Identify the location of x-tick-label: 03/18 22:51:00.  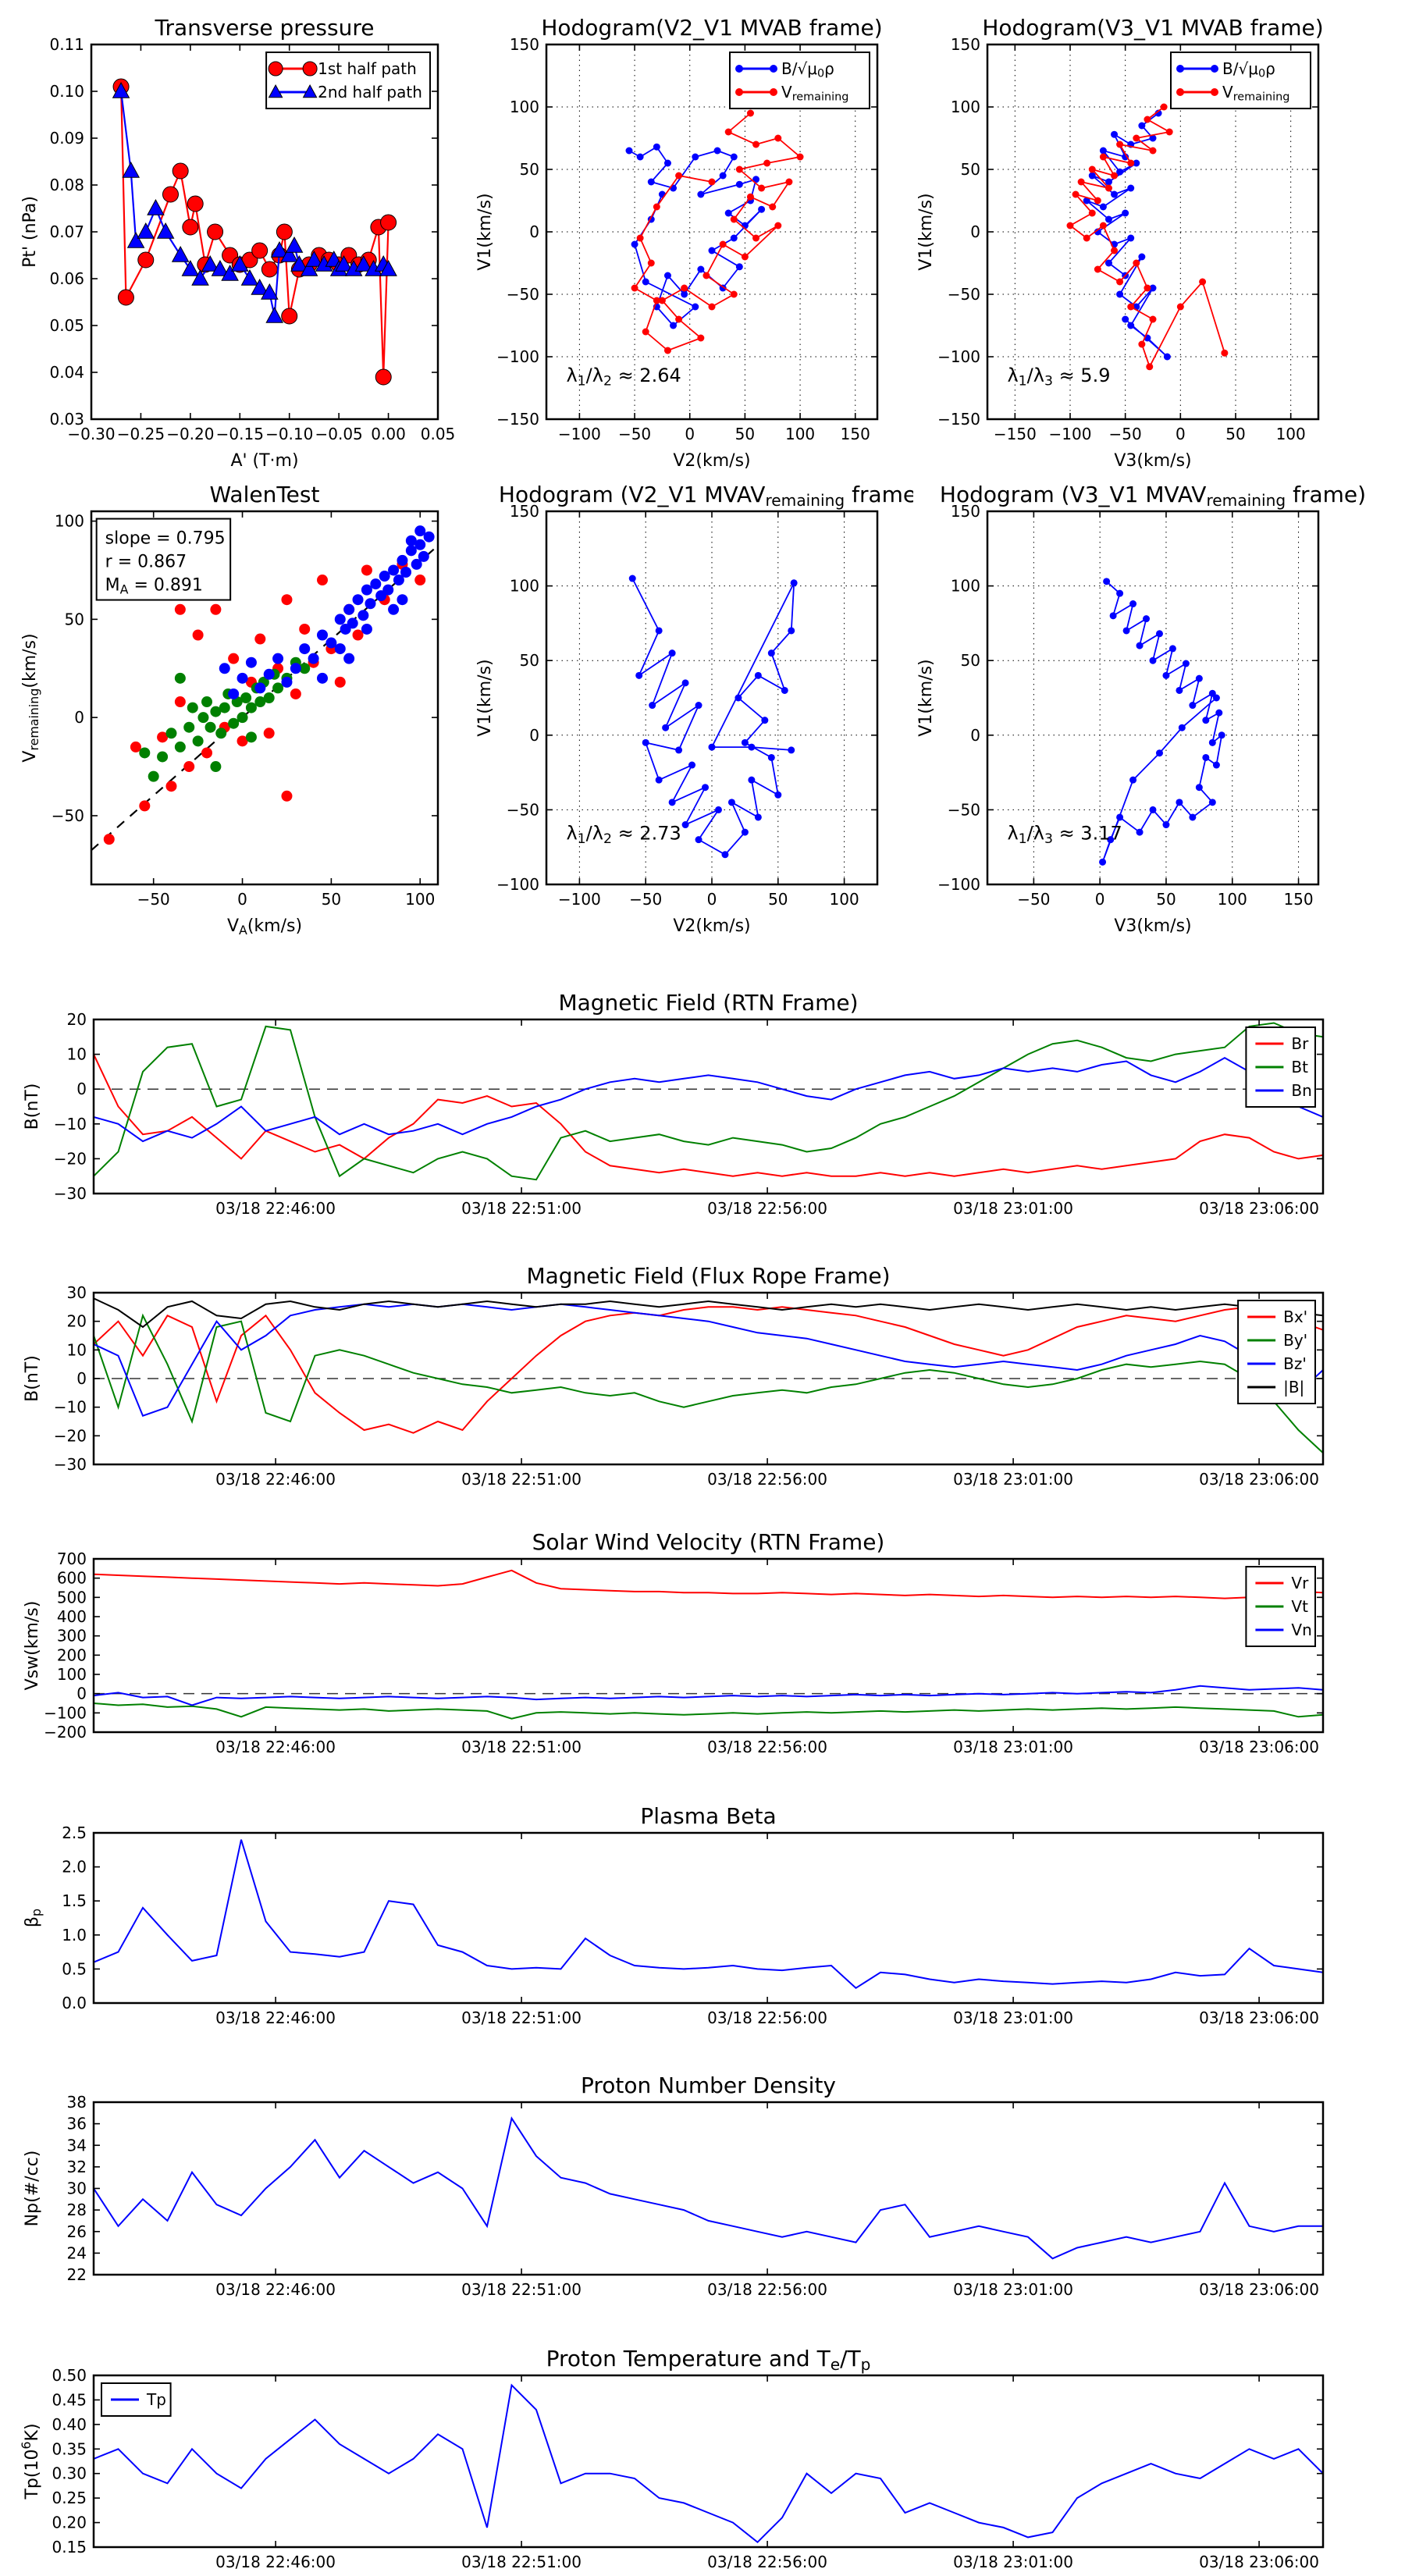
(521, 2562).